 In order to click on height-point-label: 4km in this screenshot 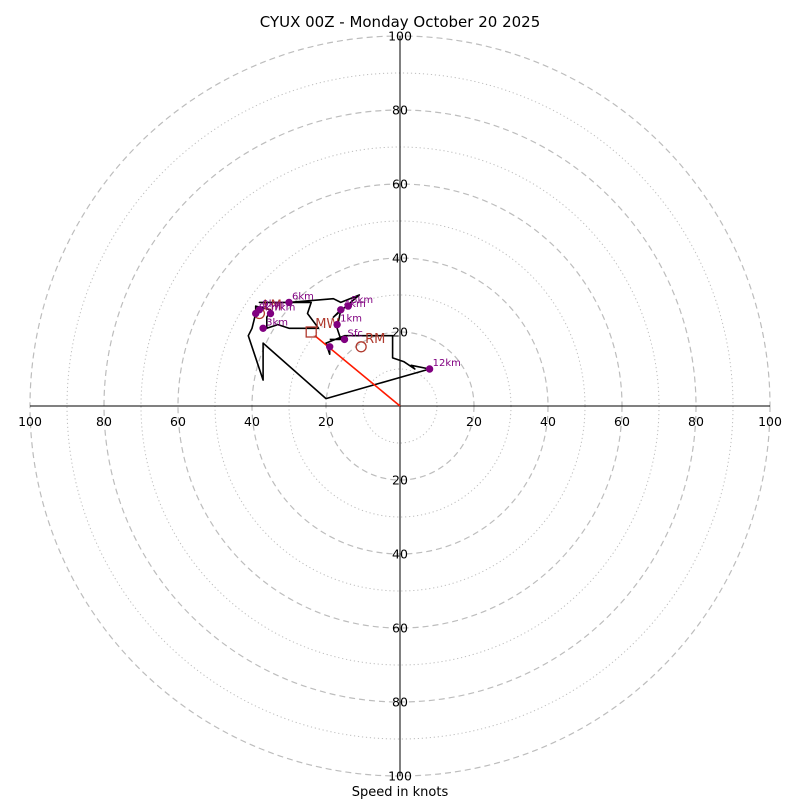, I will do `click(355, 304)`.